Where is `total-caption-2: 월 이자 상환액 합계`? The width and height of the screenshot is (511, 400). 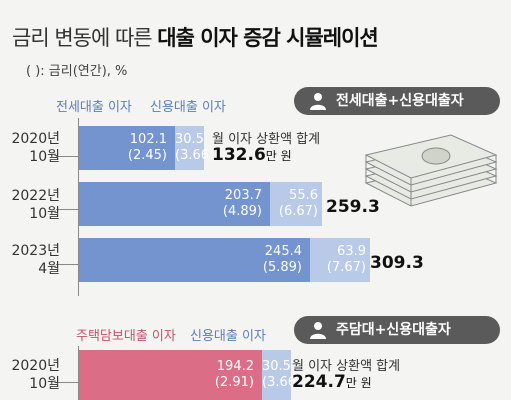
total-caption-2: 월 이자 상환액 합계 is located at coordinates (346, 366).